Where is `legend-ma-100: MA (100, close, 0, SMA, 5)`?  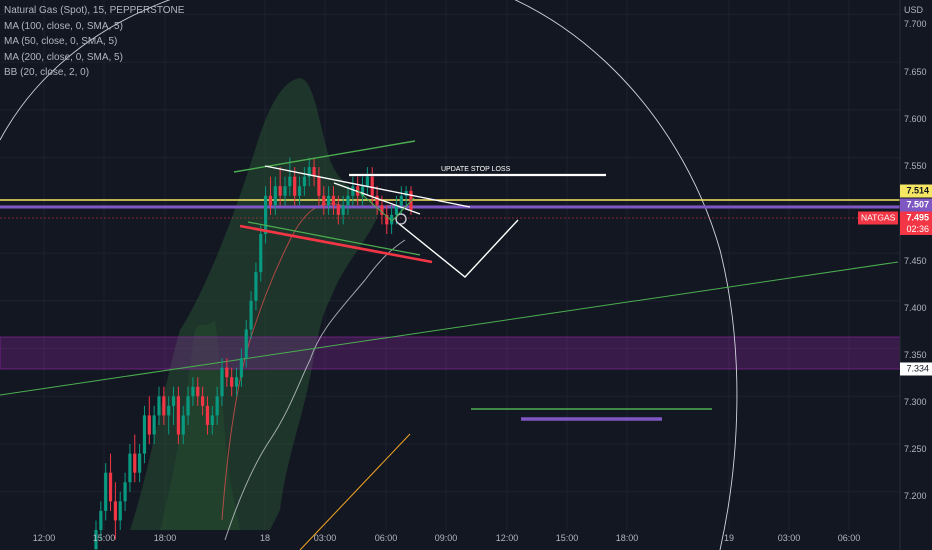
legend-ma-100: MA (100, close, 0, SMA, 5) is located at coordinates (63, 26).